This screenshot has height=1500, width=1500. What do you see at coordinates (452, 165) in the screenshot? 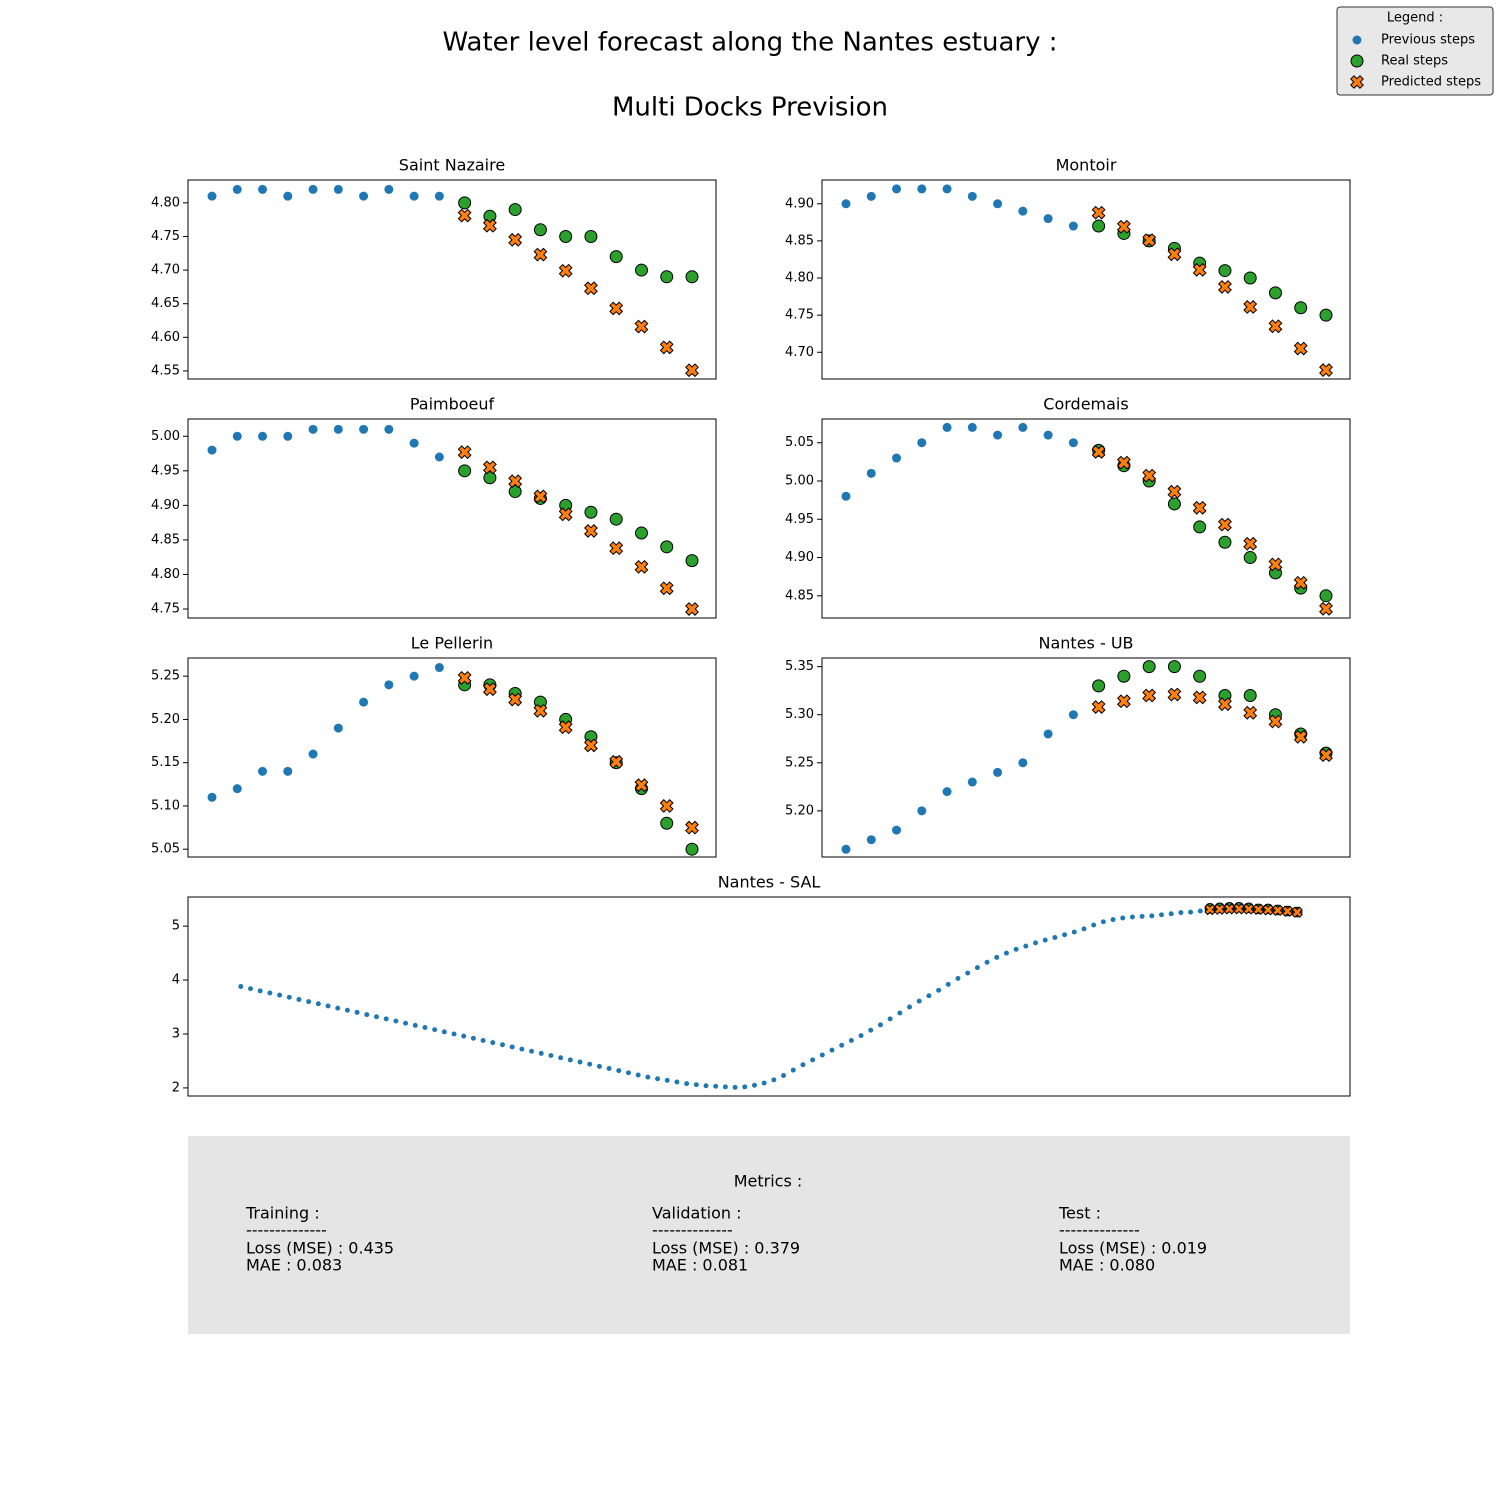
I see `subplot-title: Saint Nazaire` at bounding box center [452, 165].